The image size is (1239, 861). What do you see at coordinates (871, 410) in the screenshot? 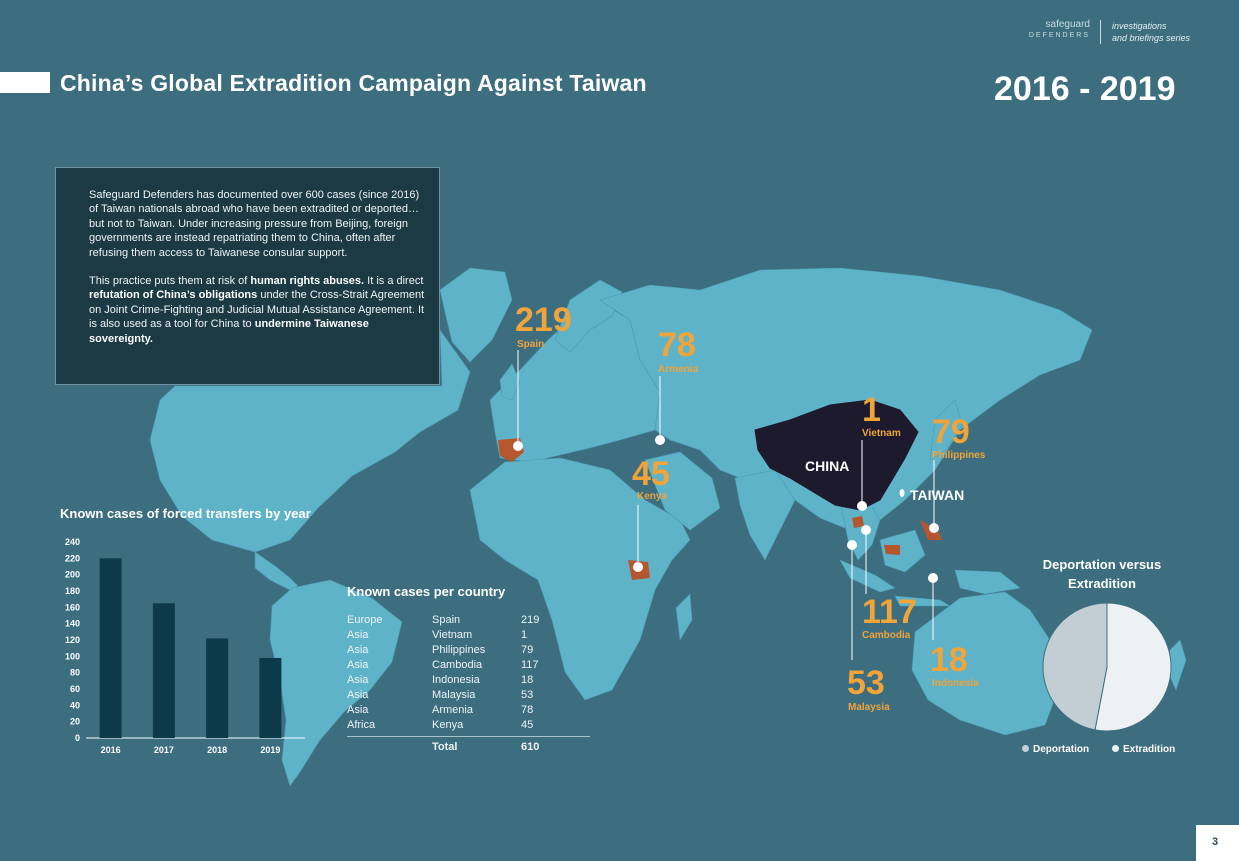
I see `callout-vietnam-value: 1` at bounding box center [871, 410].